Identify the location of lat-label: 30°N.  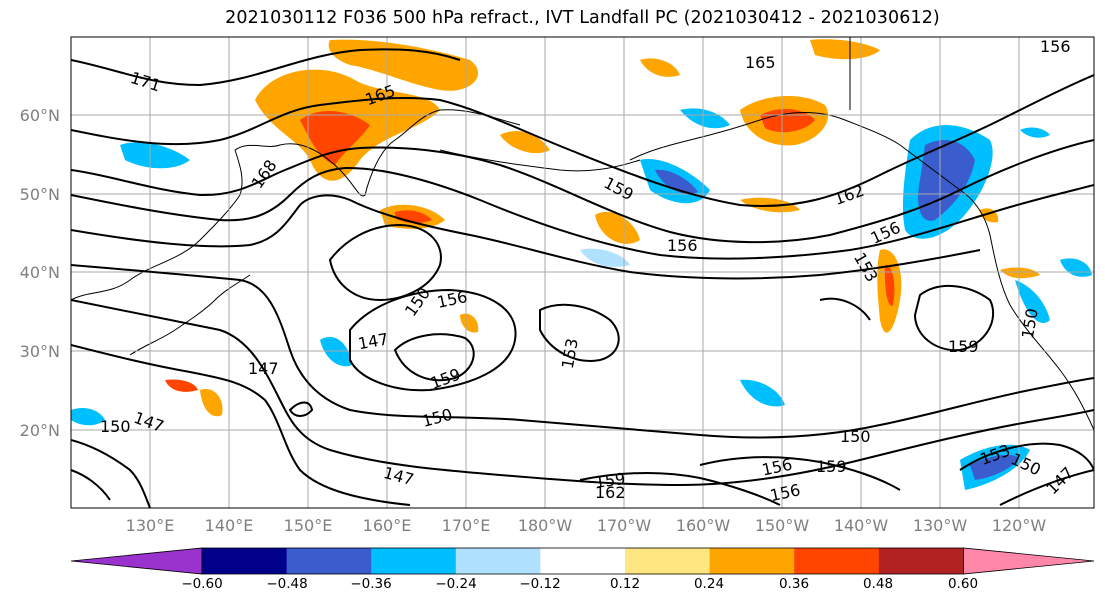
(40, 351).